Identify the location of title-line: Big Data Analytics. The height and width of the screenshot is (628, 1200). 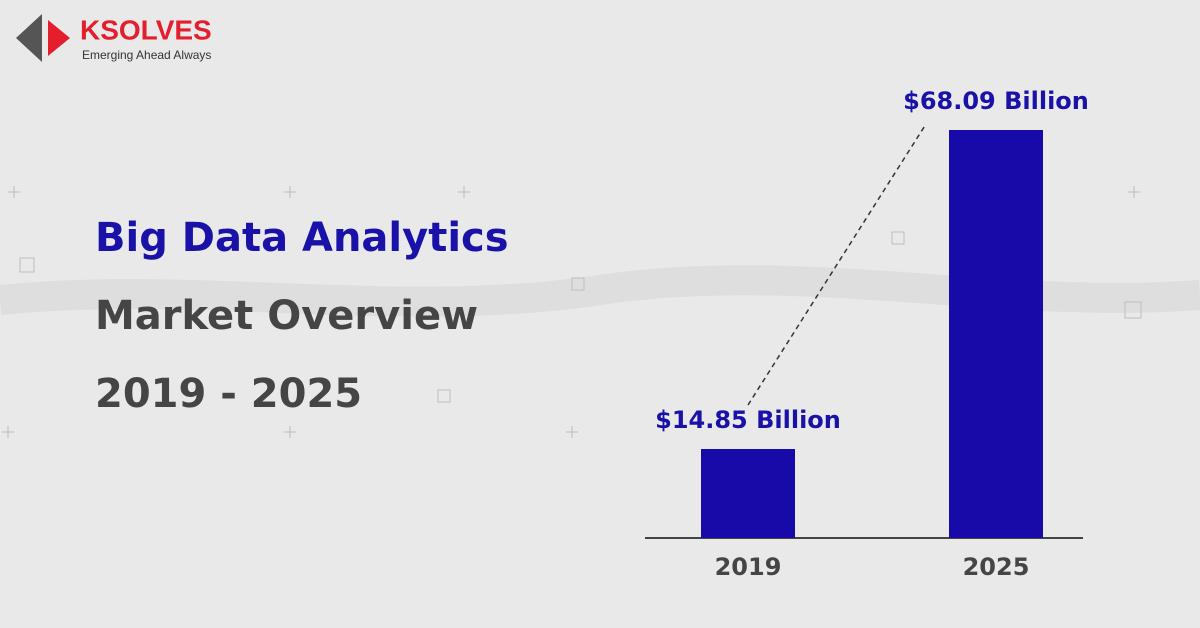
(302, 238).